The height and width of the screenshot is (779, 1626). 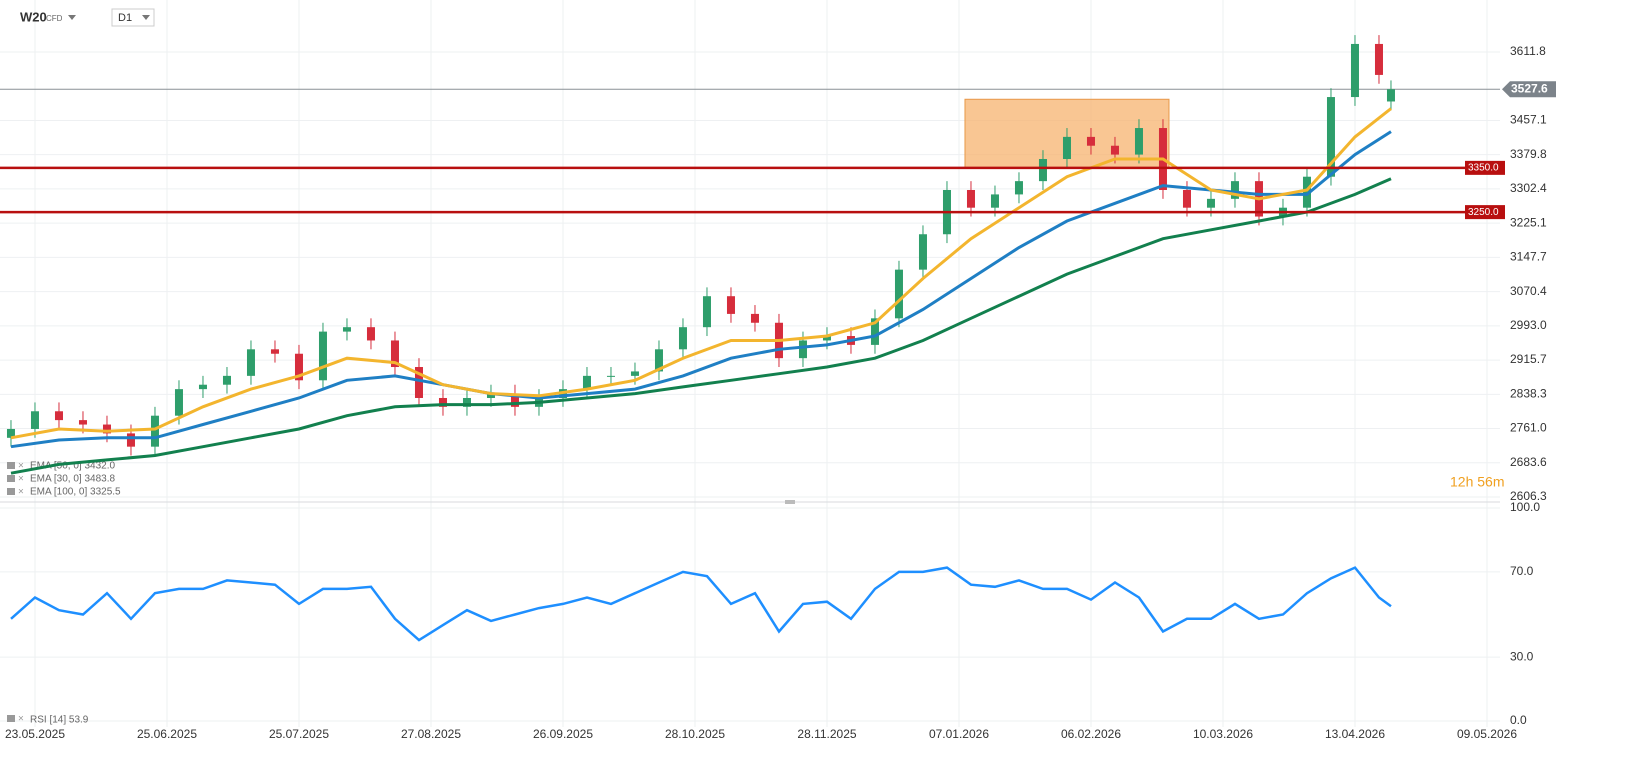 I want to click on y-tick-label: 2838.3, so click(x=1528, y=393).